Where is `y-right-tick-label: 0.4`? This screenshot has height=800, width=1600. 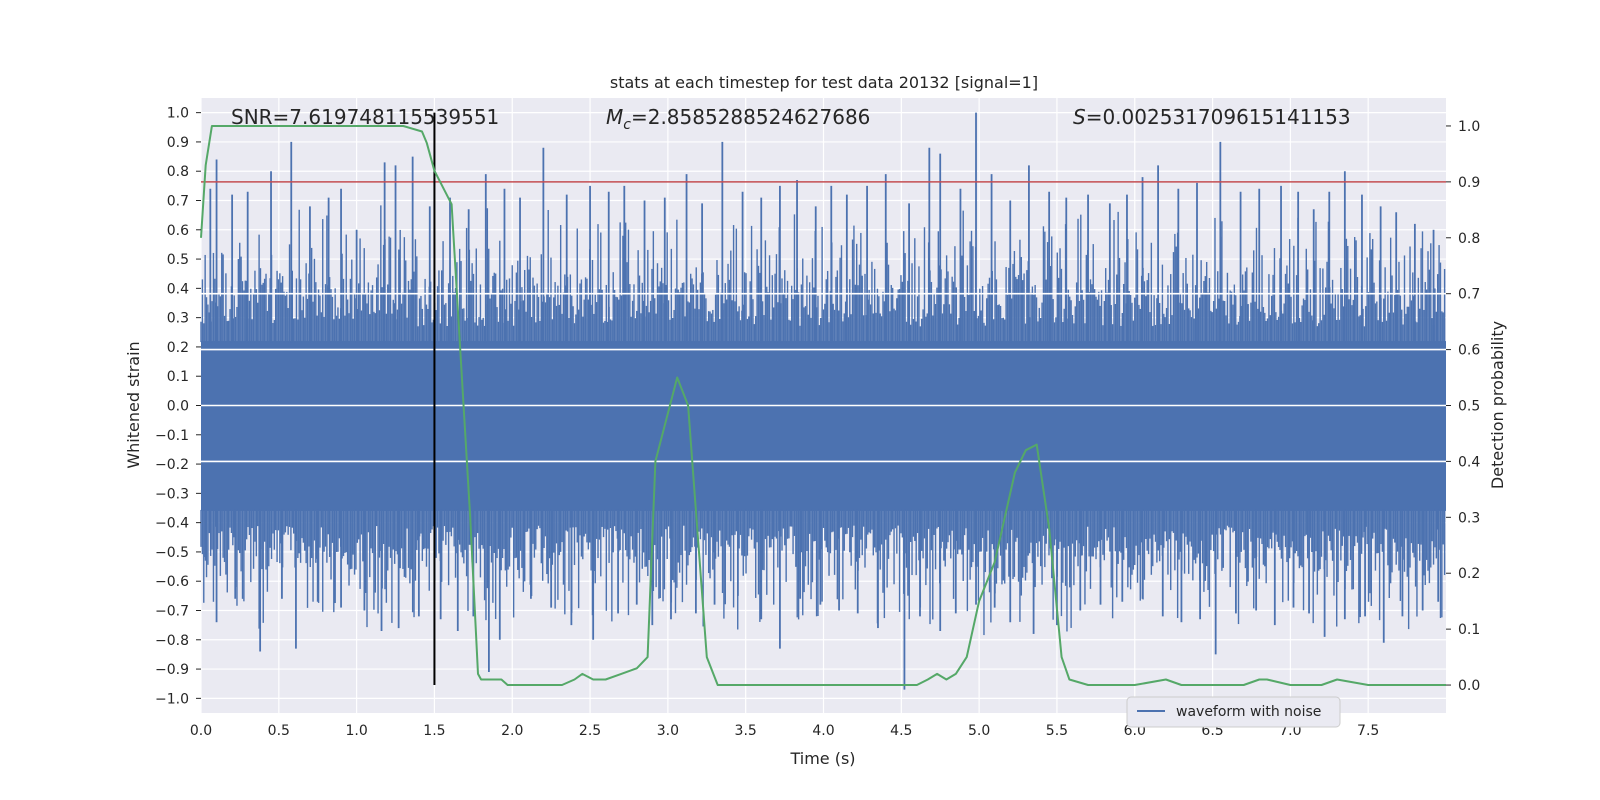
y-right-tick-label: 0.4 is located at coordinates (1469, 462).